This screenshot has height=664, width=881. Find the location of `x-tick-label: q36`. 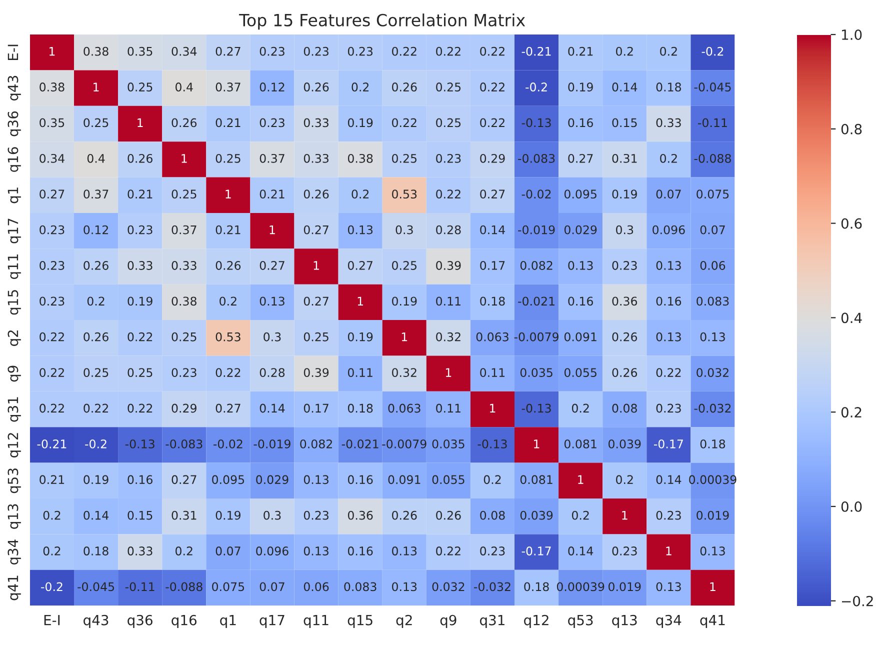

x-tick-label: q36 is located at coordinates (140, 621).